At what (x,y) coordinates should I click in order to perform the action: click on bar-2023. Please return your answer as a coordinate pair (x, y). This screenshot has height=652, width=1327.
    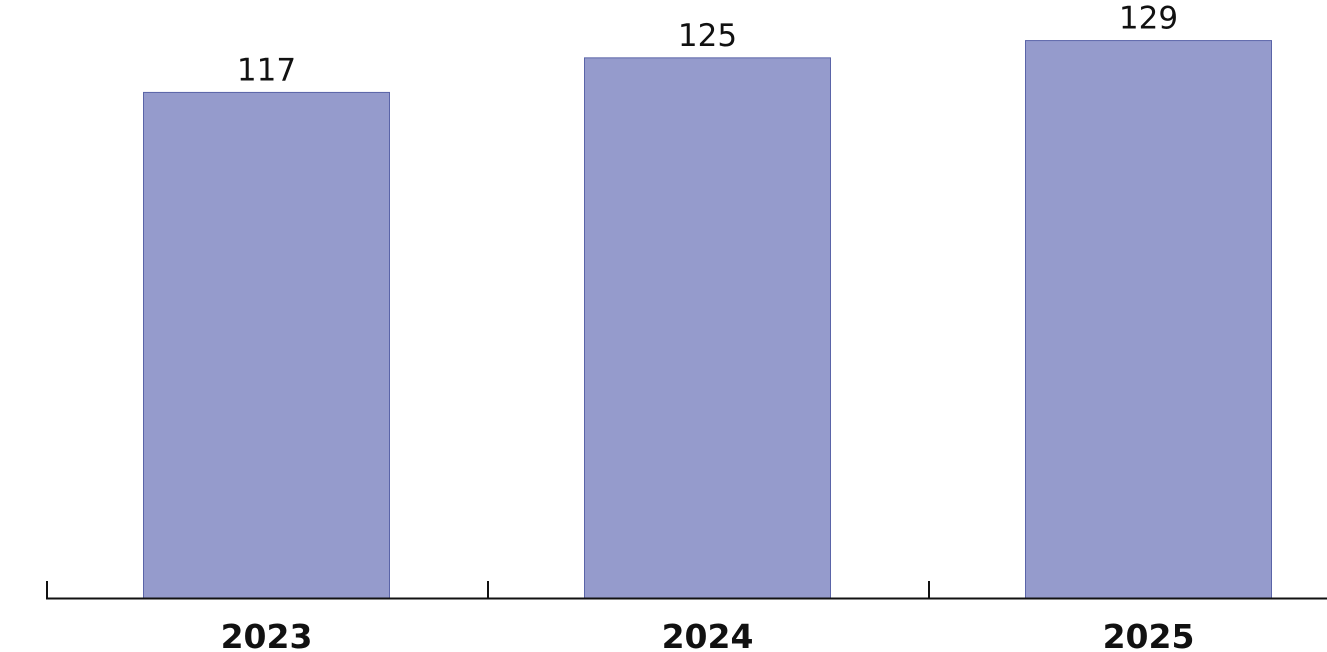
    Looking at the image, I should click on (266, 345).